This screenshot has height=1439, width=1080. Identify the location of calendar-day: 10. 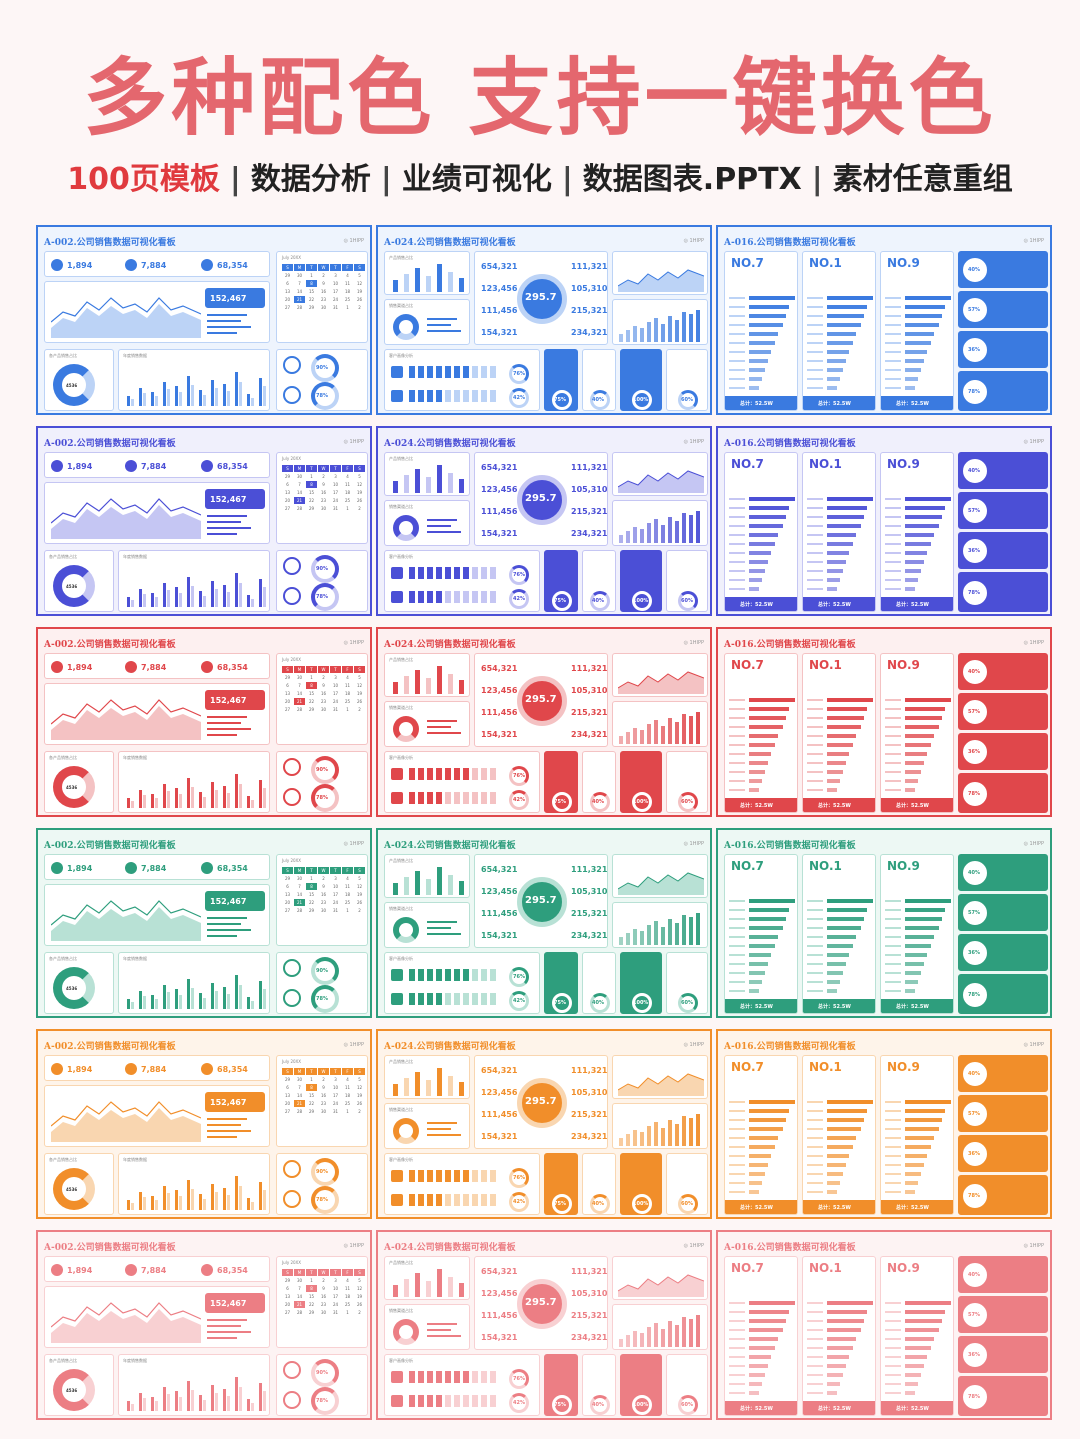
(335, 283).